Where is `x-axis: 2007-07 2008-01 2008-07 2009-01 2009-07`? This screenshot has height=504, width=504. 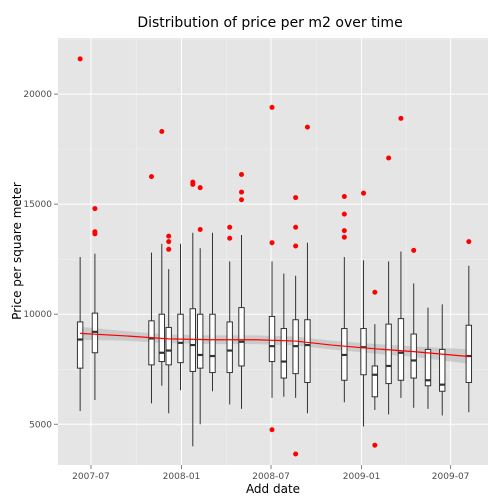 x-axis: 2007-07 2008-01 2008-07 2009-01 2009-07 is located at coordinates (270, 473).